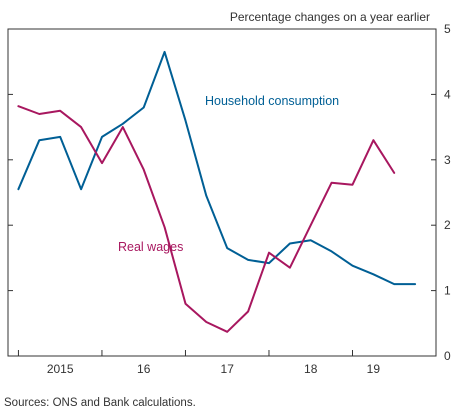 This screenshot has height=416, width=461. Describe the element at coordinates (447, 291) in the screenshot. I see `y-tick-label-1: 1` at that location.